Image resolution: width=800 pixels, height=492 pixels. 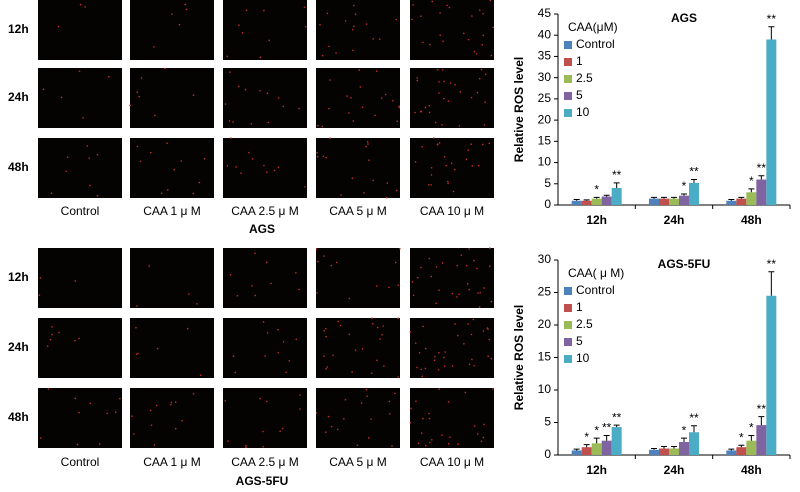 I want to click on legend-label: 1, so click(x=579, y=307).